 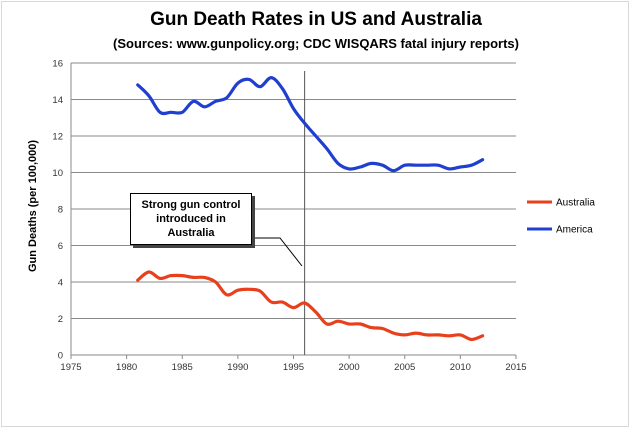 I want to click on x-tick-label: 2015, so click(x=515, y=367).